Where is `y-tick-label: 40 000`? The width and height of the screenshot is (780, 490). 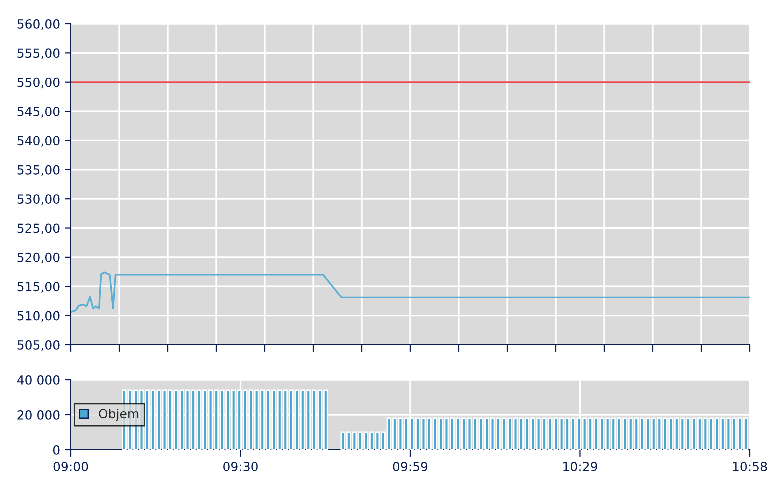 y-tick-label: 40 000 is located at coordinates (38, 380).